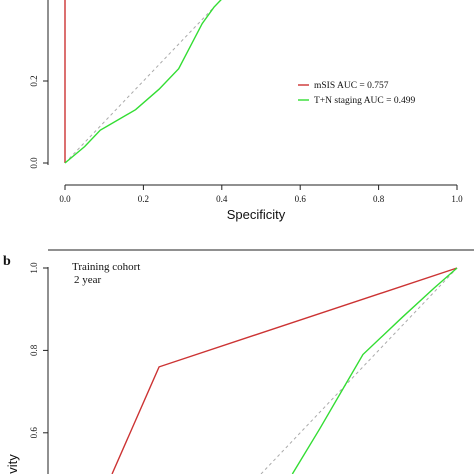 This screenshot has height=474, width=474. Describe the element at coordinates (88, 280) in the screenshot. I see `panel-b-annotation-line2: 2 year` at that location.